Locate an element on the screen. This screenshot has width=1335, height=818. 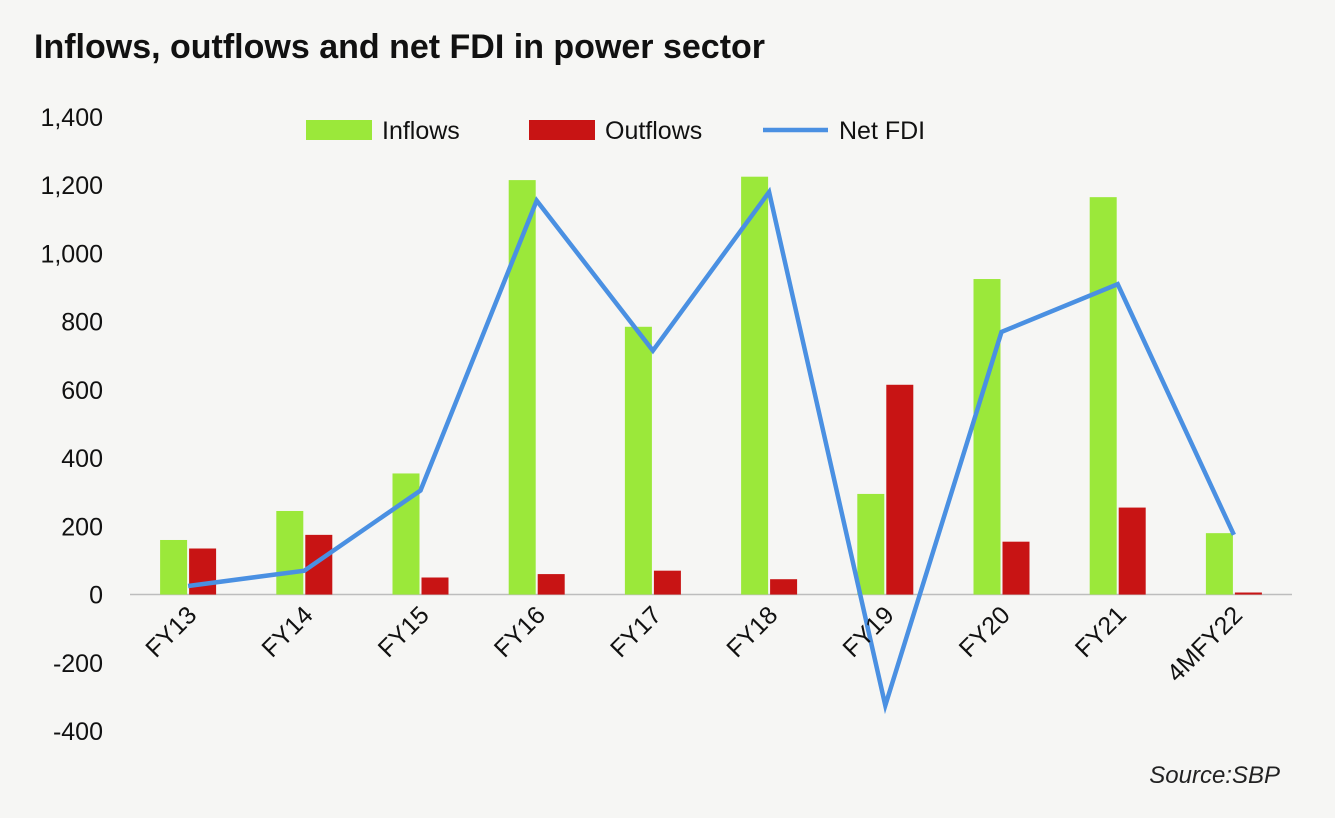
legend-label: Inflows is located at coordinates (421, 131).